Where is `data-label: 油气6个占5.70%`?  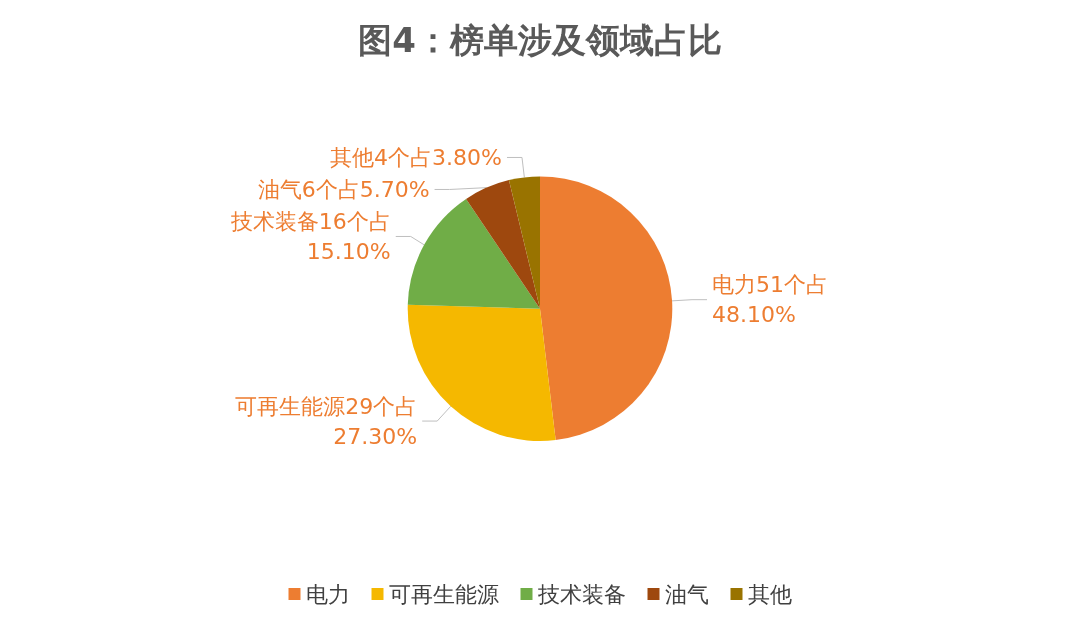
data-label: 油气6个占5.70% is located at coordinates (343, 189).